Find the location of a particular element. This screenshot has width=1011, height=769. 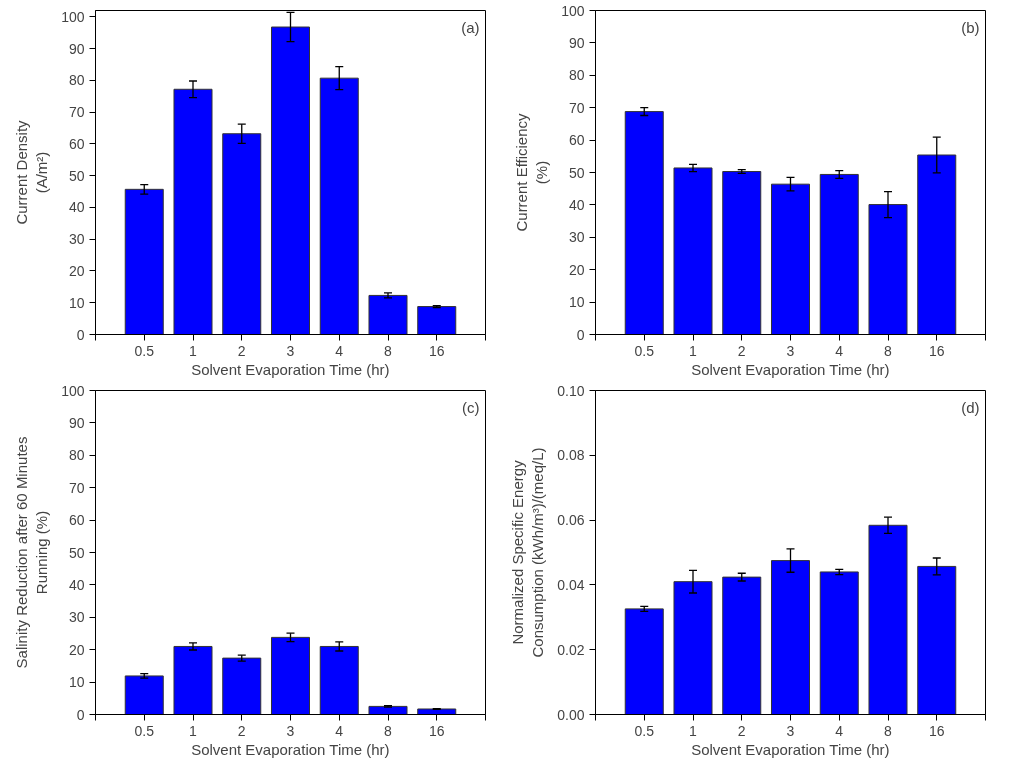

y-axis-title: Salinity Reduction after 60 Minutes Running (%) is located at coordinates (31, 552).